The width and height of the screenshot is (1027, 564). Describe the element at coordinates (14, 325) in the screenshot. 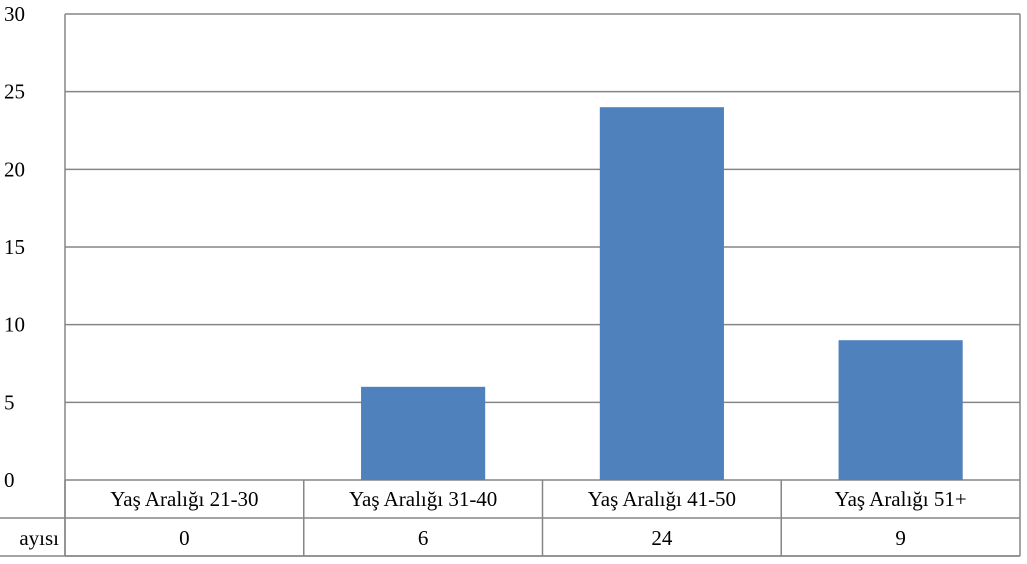

I see `y-tick-label: 10` at that location.